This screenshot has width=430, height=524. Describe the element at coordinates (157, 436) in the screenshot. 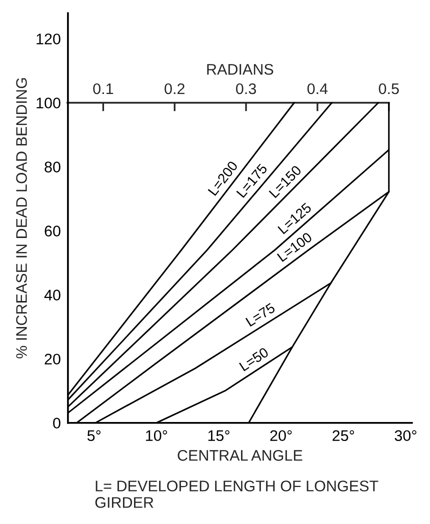

I see `x-tick-label: 10°` at that location.